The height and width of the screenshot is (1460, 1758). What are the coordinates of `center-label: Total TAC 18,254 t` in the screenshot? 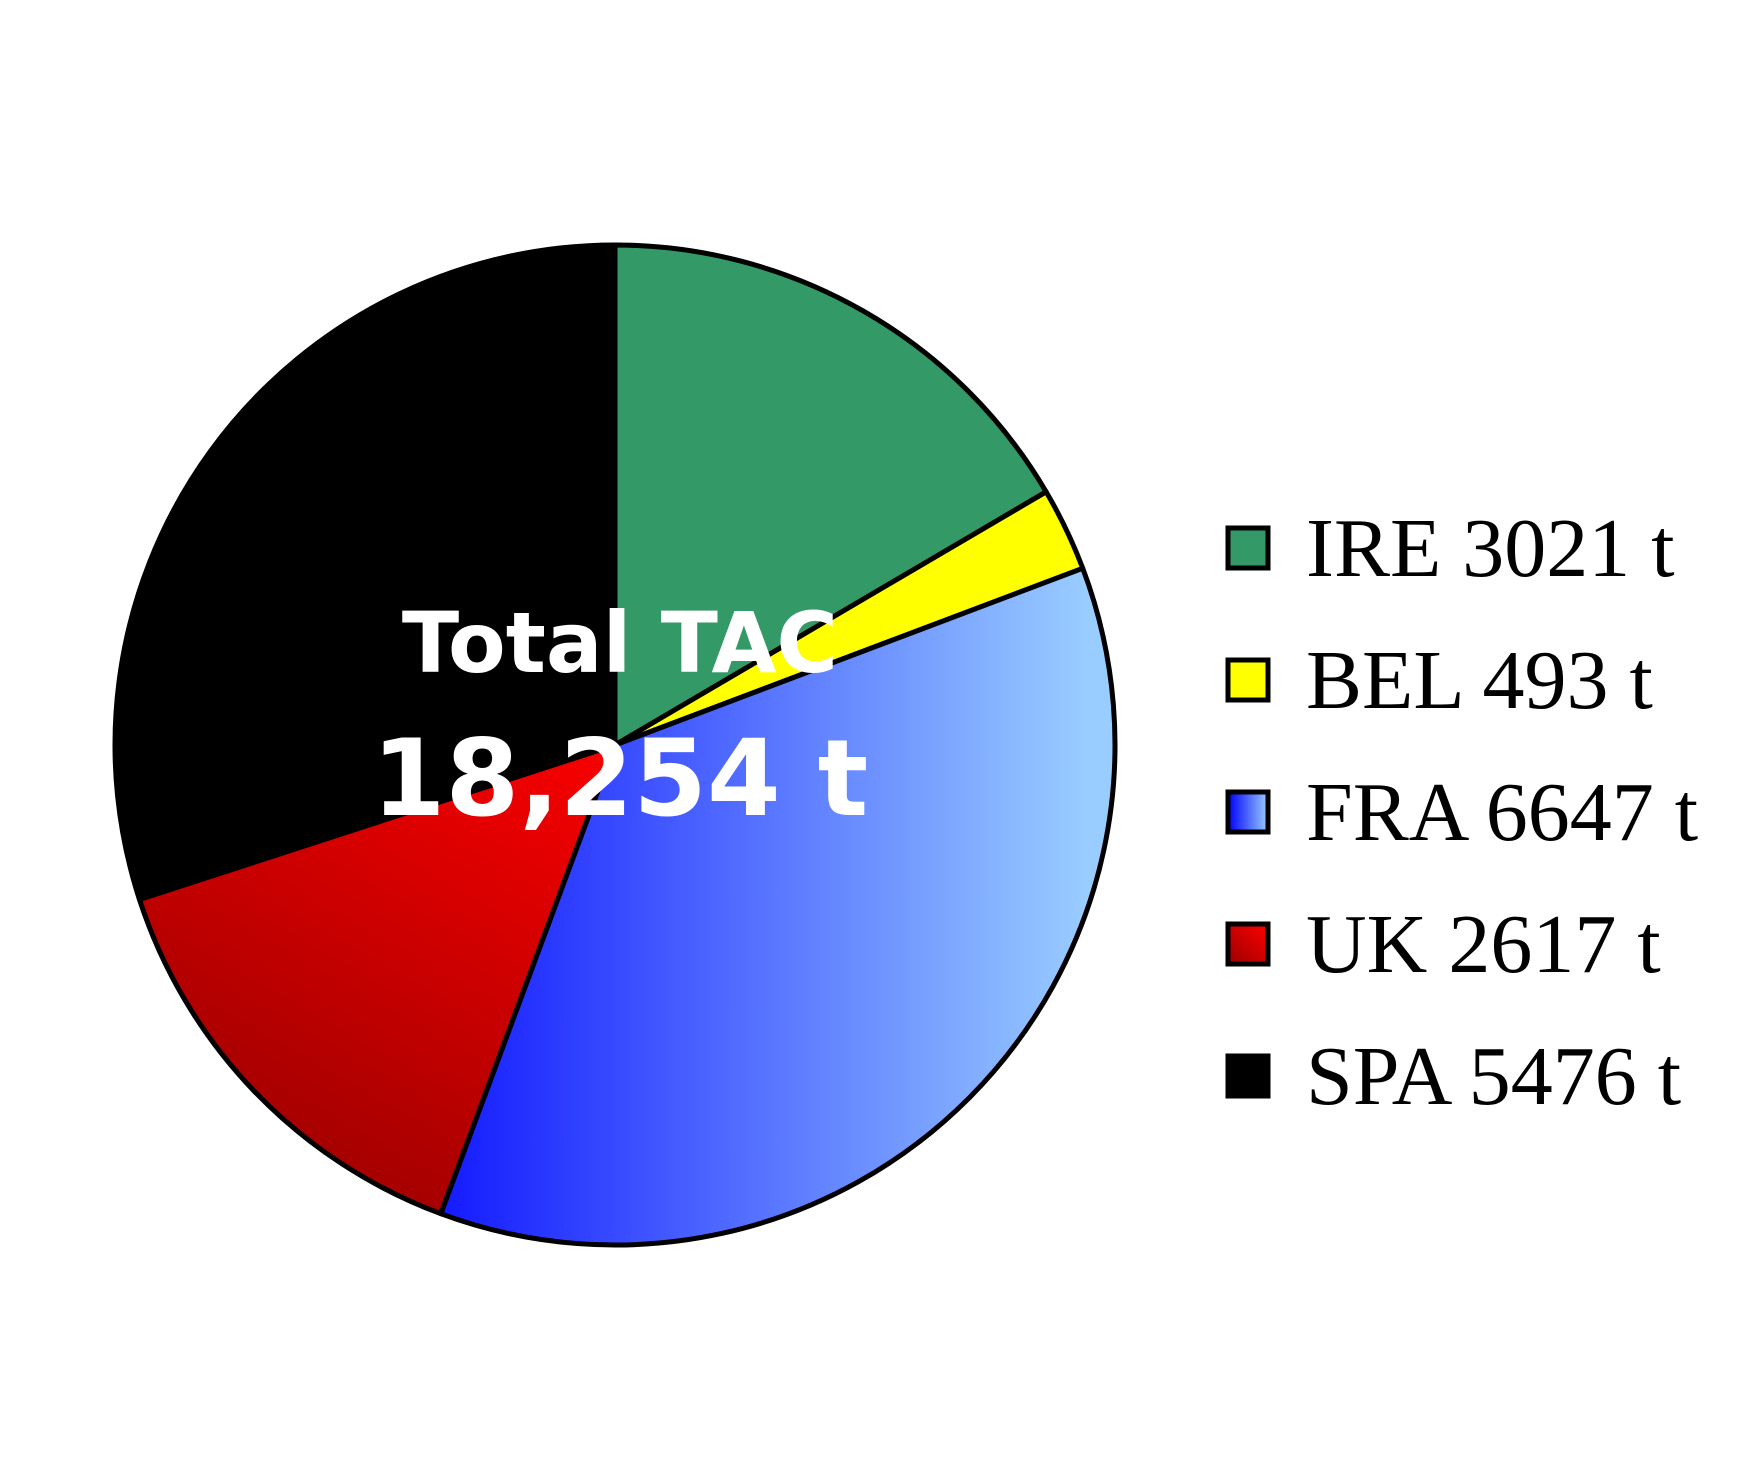 It's located at (620, 717).